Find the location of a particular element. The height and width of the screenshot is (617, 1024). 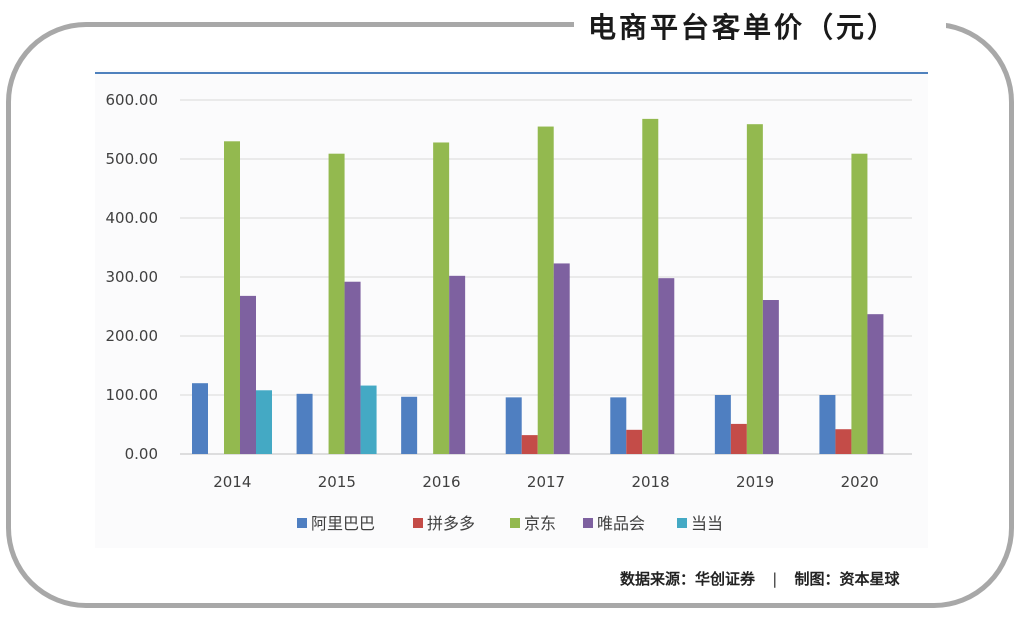

bar-拼多多-2020 is located at coordinates (843, 441).